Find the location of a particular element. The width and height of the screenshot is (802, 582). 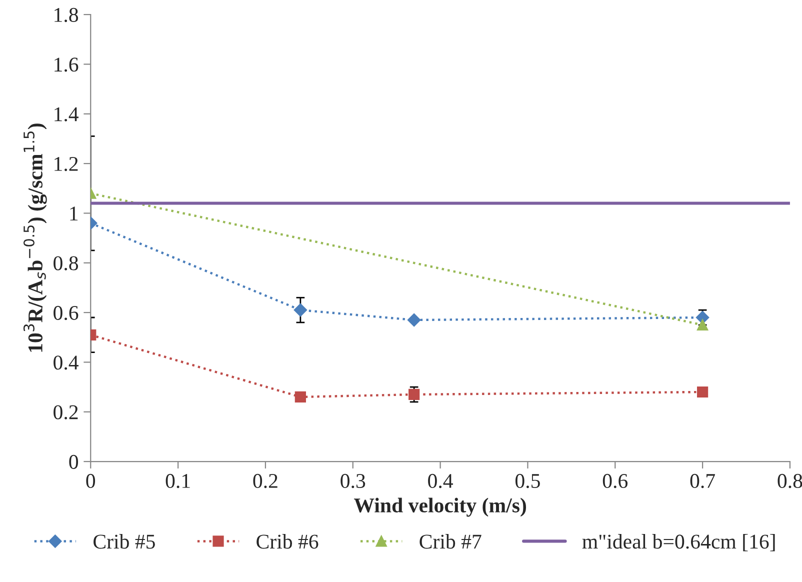

x-tick-label: 0.7 is located at coordinates (702, 481).